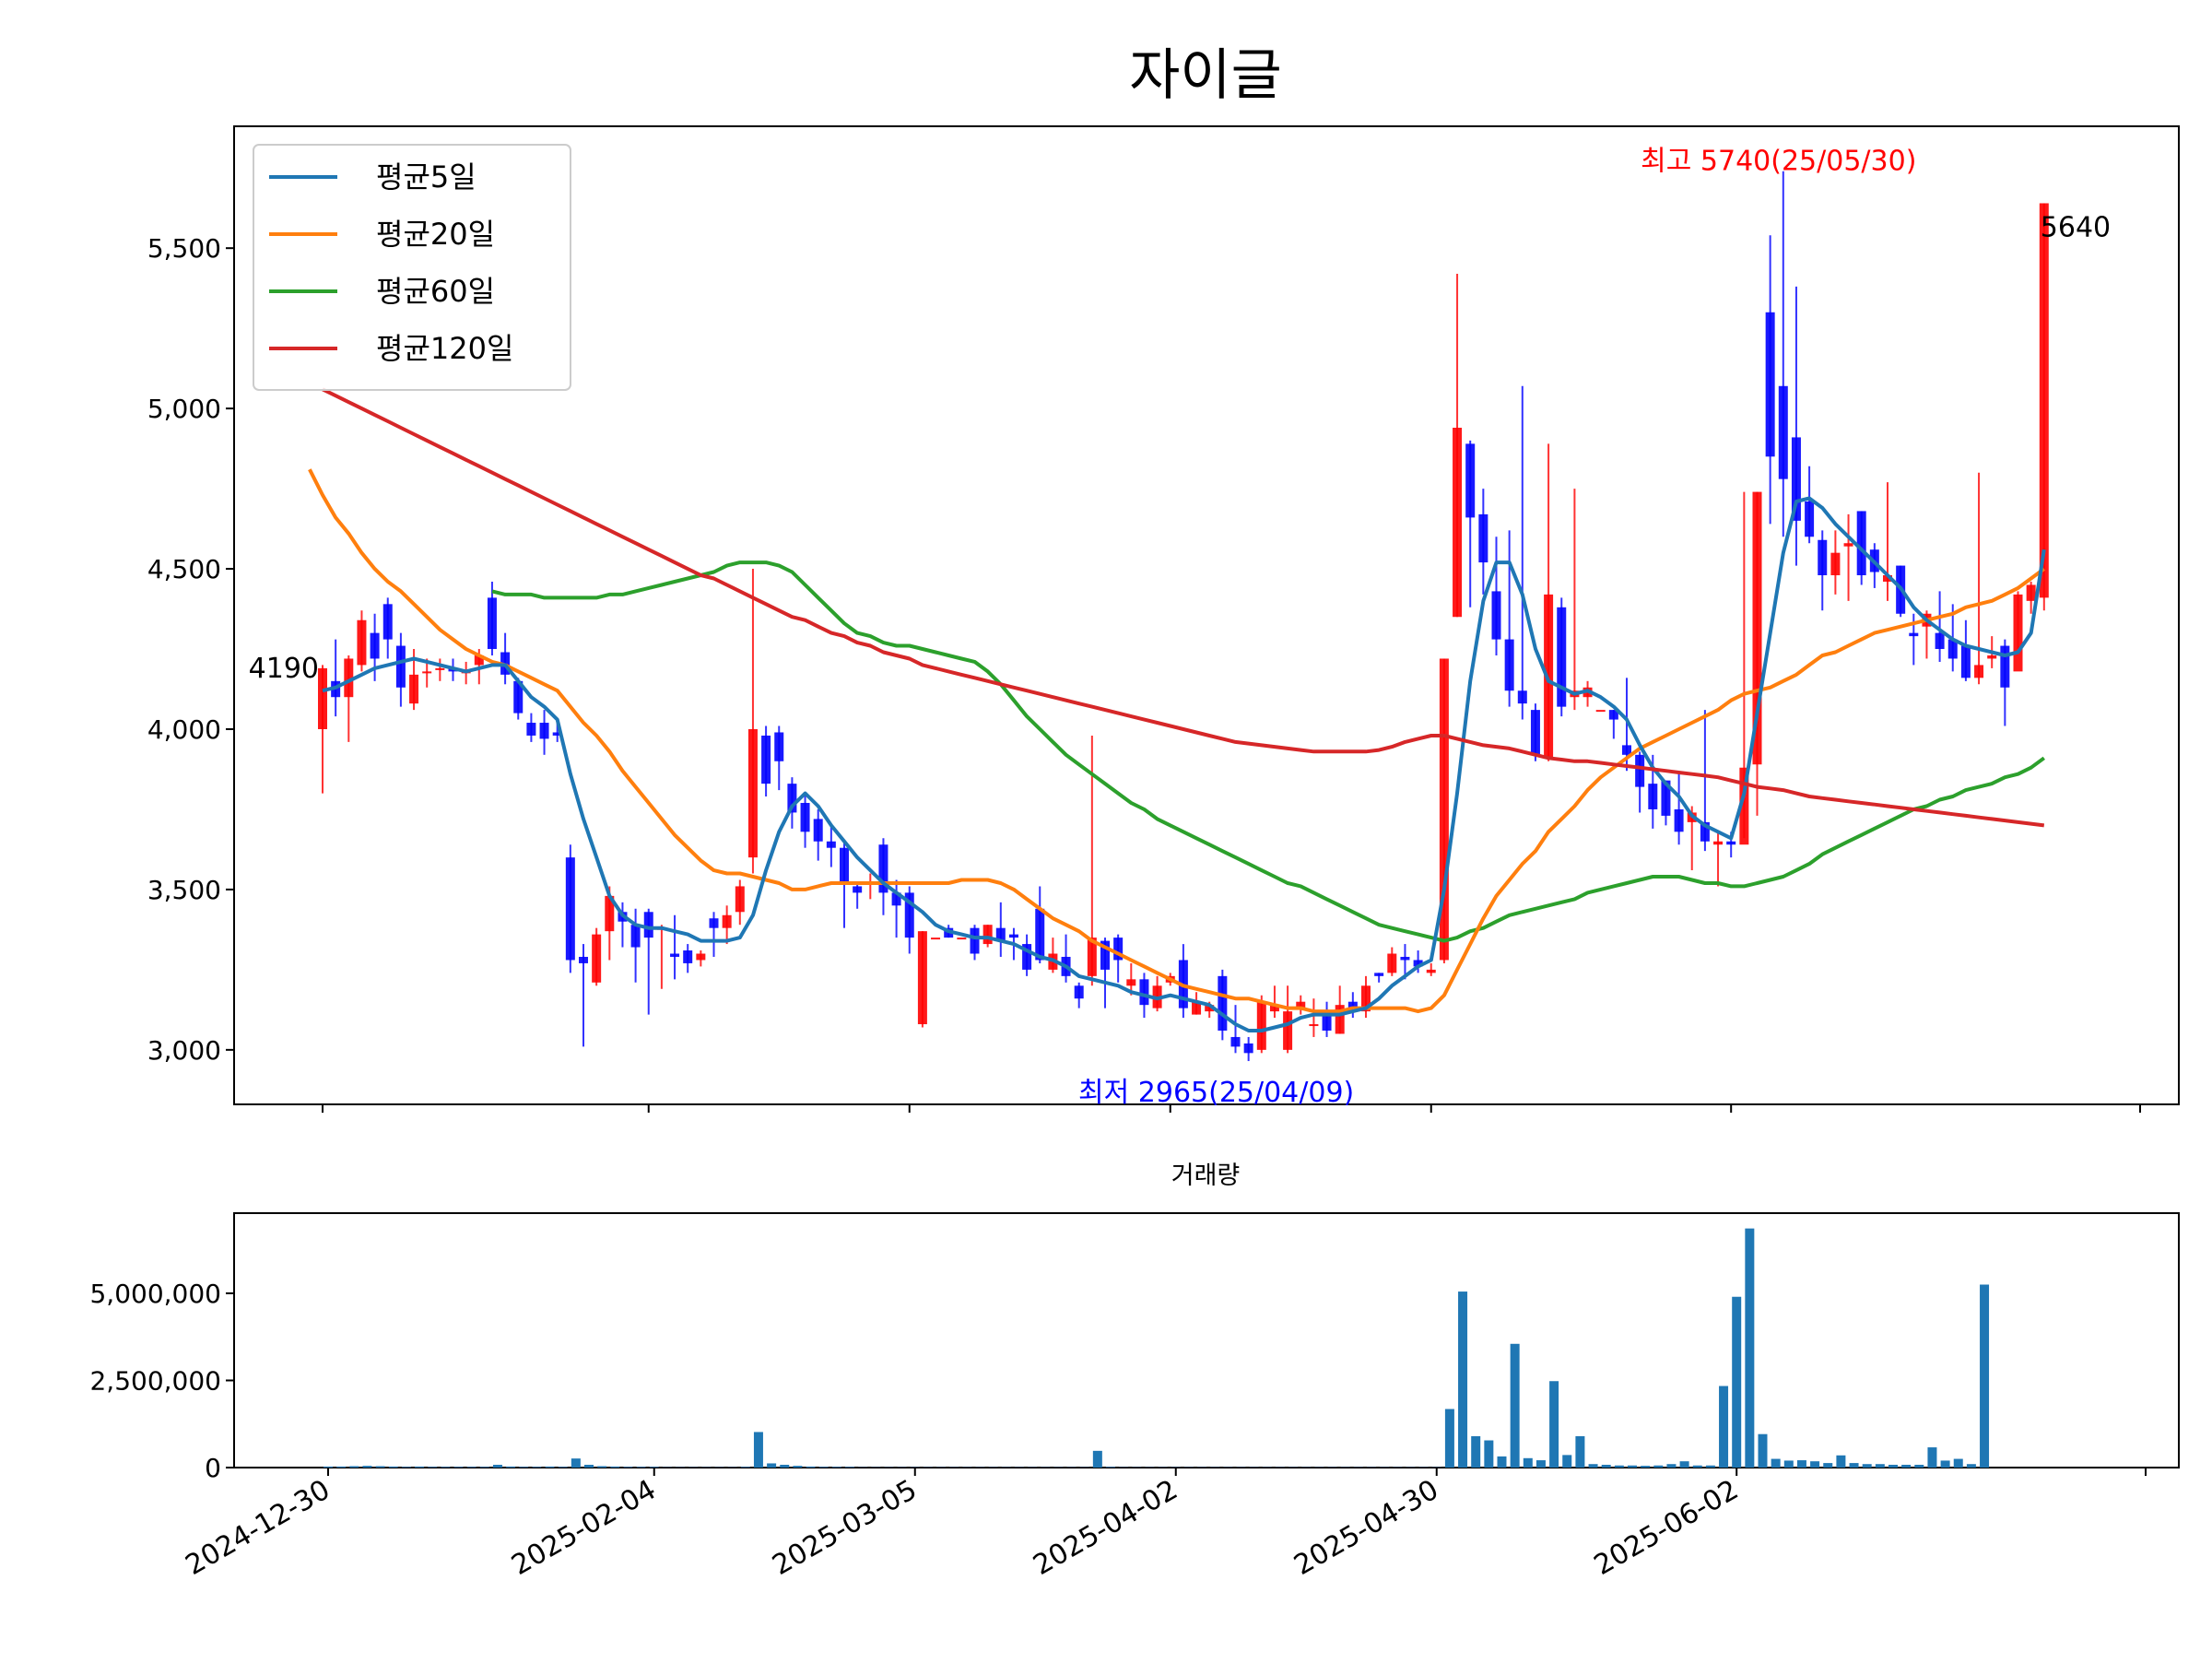  I want to click on legend-entry: 평균5일, so click(426, 177).